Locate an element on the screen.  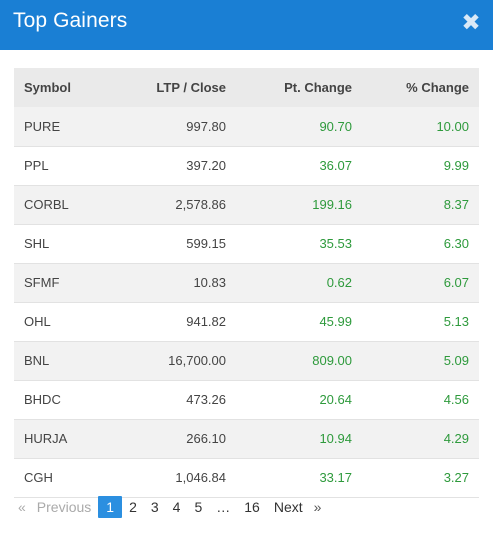
cell-pct-change: 8.37 is located at coordinates (456, 204).